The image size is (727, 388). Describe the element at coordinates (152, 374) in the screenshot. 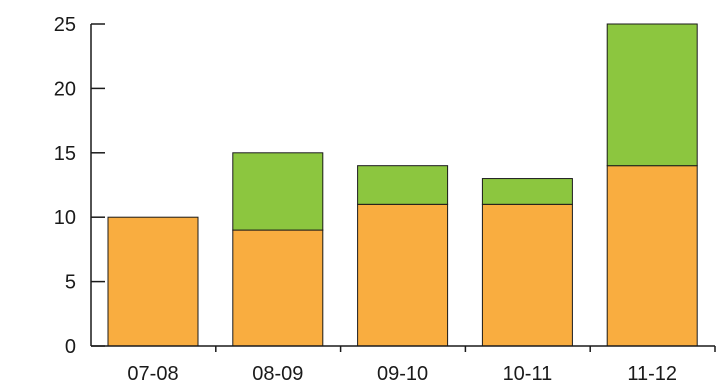

I see `x-tick-label: 07-08` at that location.